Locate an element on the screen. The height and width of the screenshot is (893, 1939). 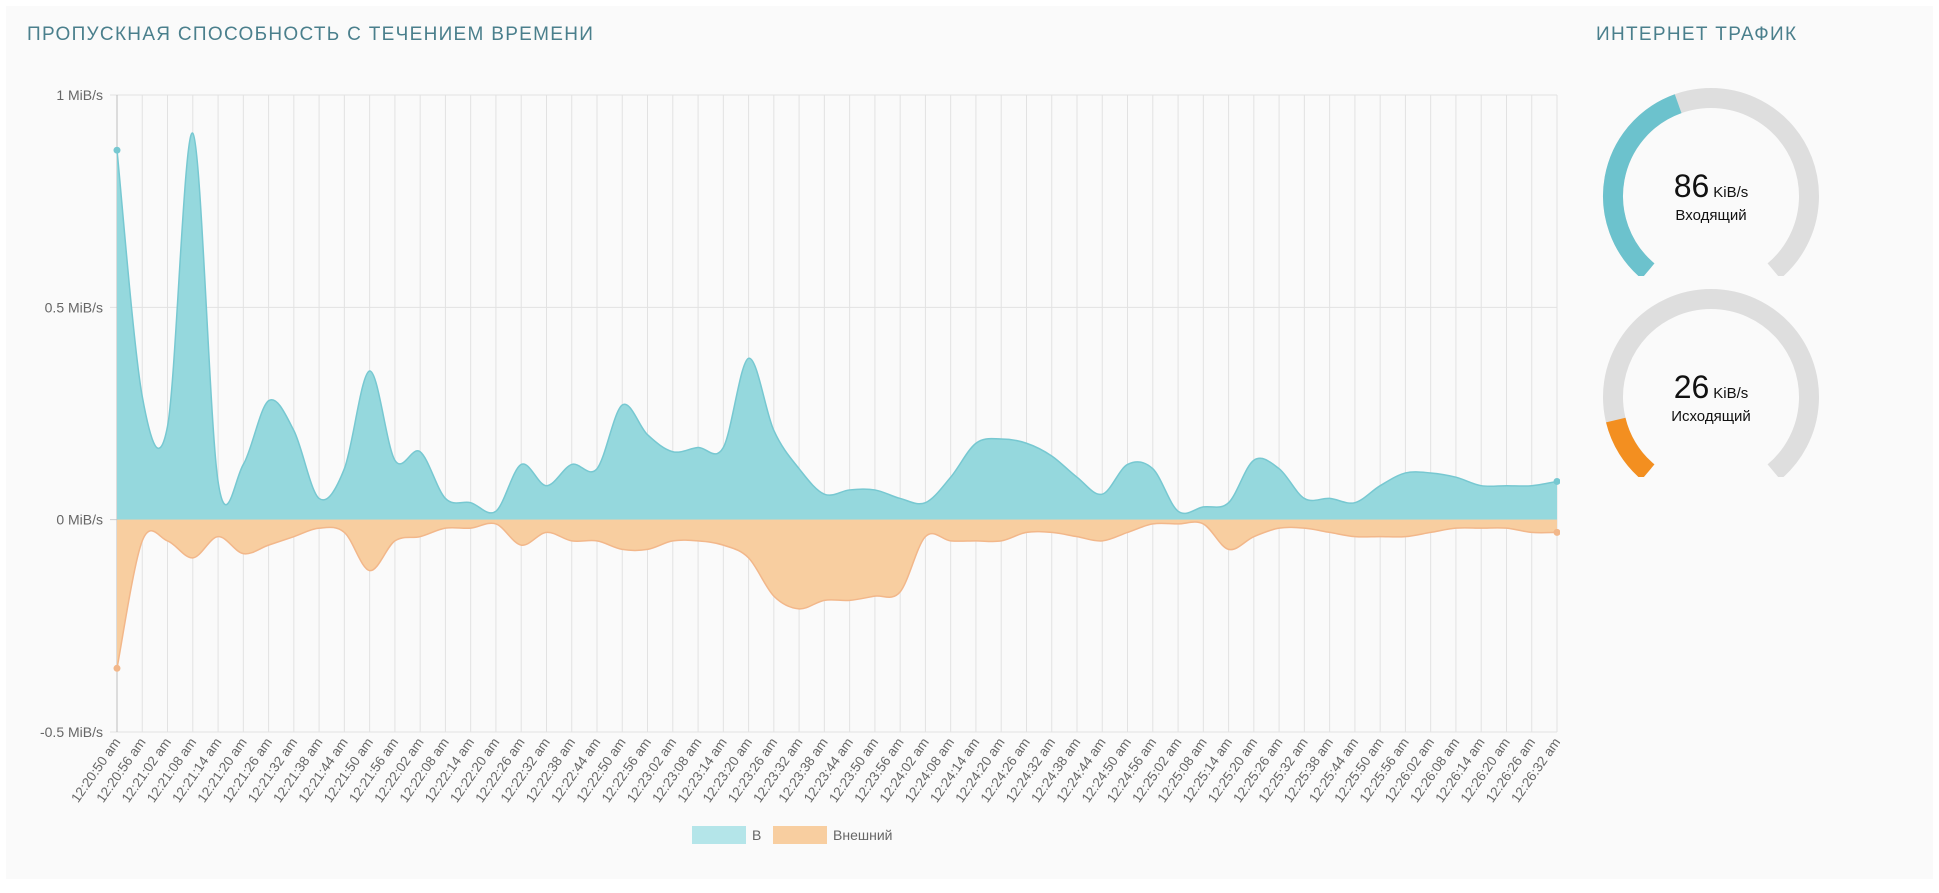
outgoing-gauge-readout: 26 KiB/s Исходящий is located at coordinates (1711, 397).